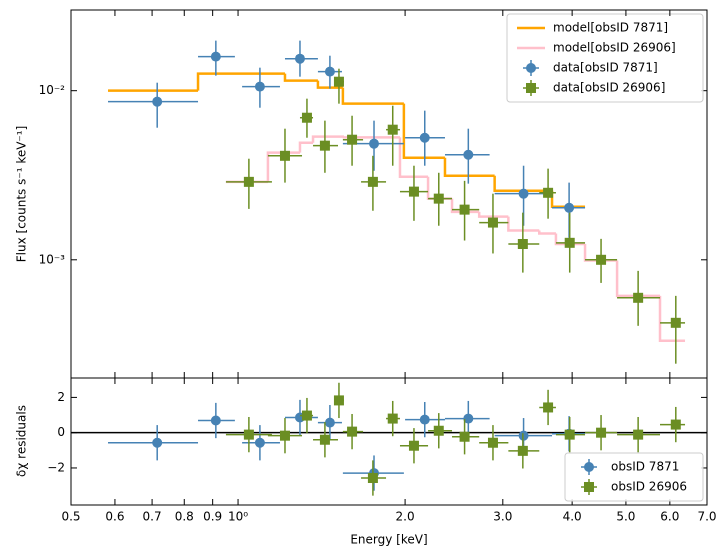 The image size is (721, 557). Describe the element at coordinates (52, 259) in the screenshot. I see `y-tick-label: 10⁻³` at that location.